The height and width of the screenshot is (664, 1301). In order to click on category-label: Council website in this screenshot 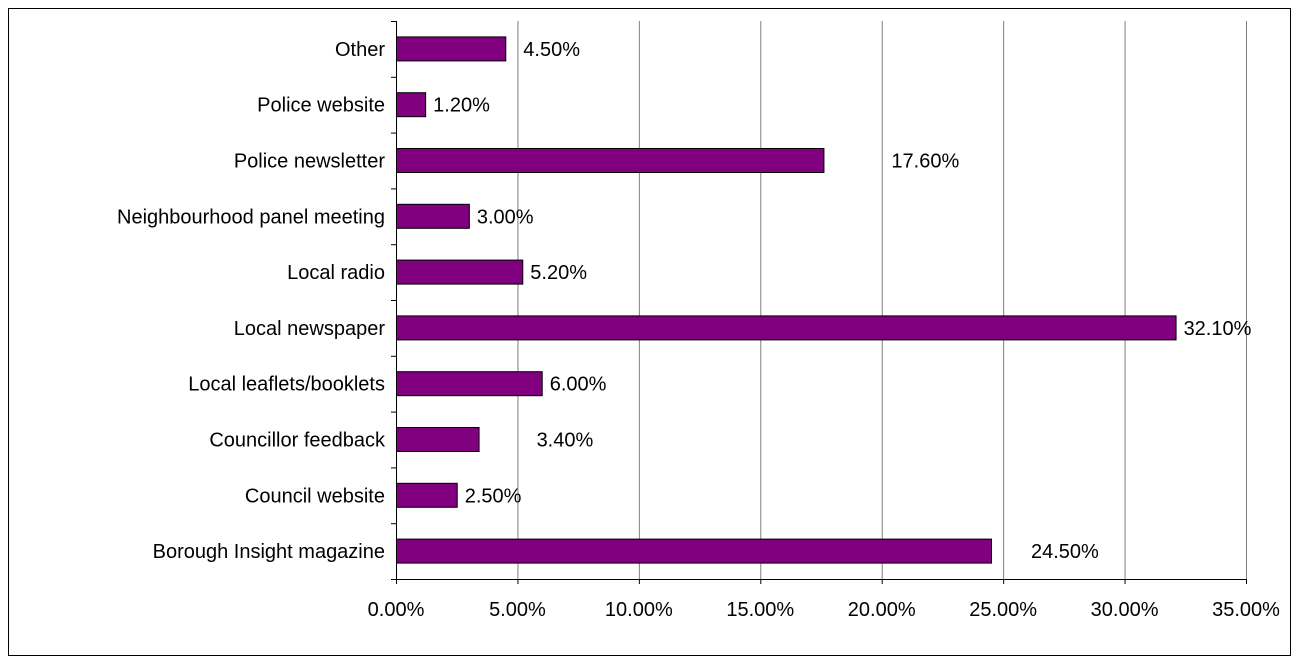, I will do `click(315, 496)`.